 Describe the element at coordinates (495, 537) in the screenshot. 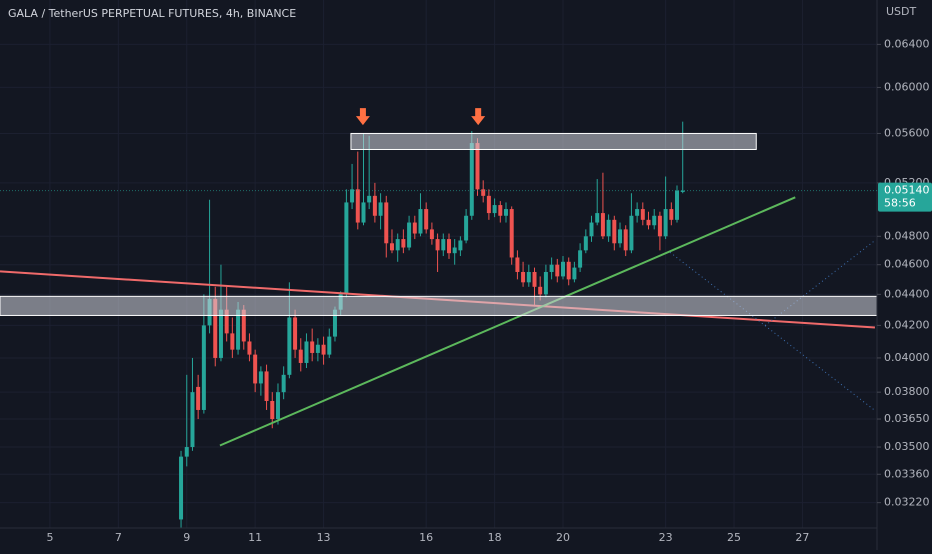

I see `x-tick-label: 18` at that location.